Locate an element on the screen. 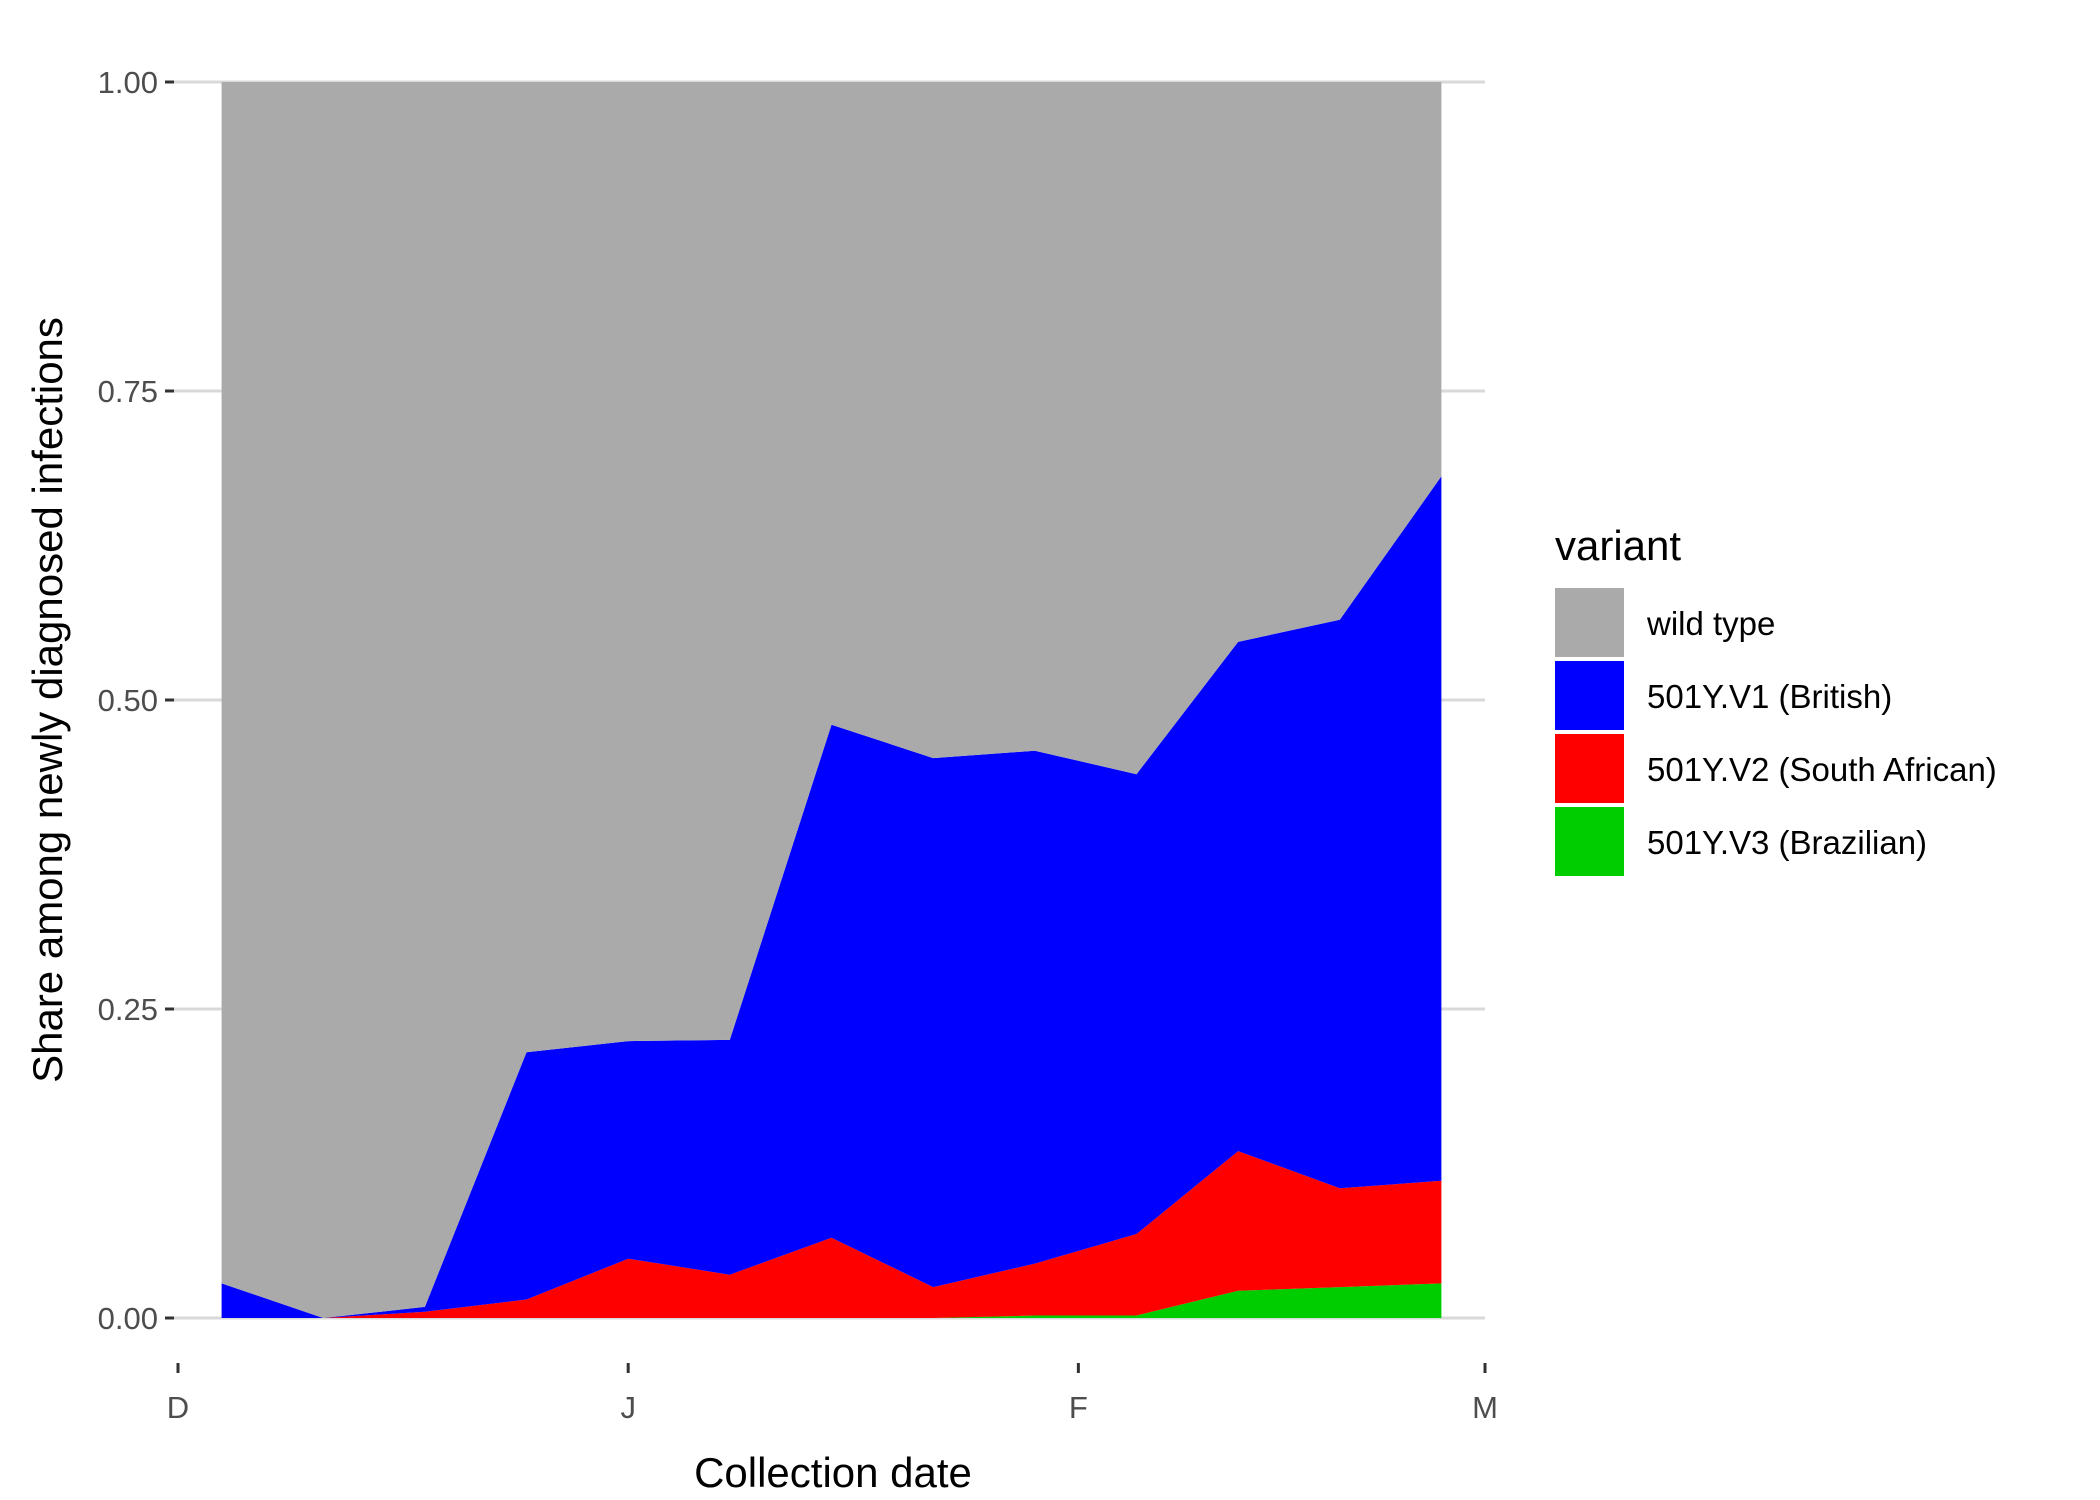  x-tick-label: F is located at coordinates (1078, 1407).